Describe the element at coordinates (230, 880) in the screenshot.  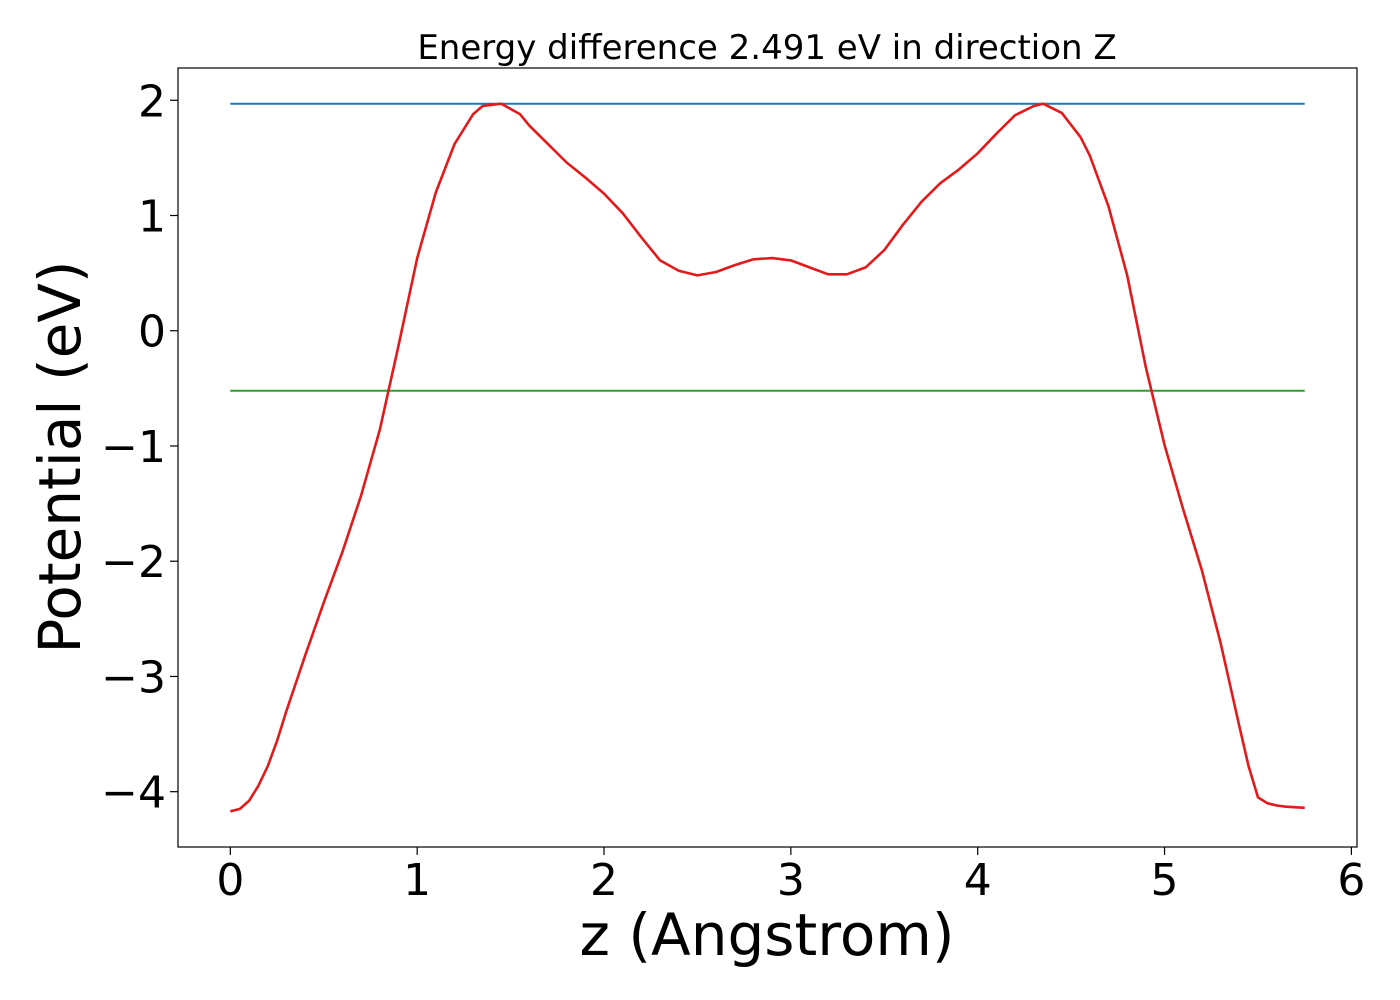
I see `x-tick-label: 0` at that location.